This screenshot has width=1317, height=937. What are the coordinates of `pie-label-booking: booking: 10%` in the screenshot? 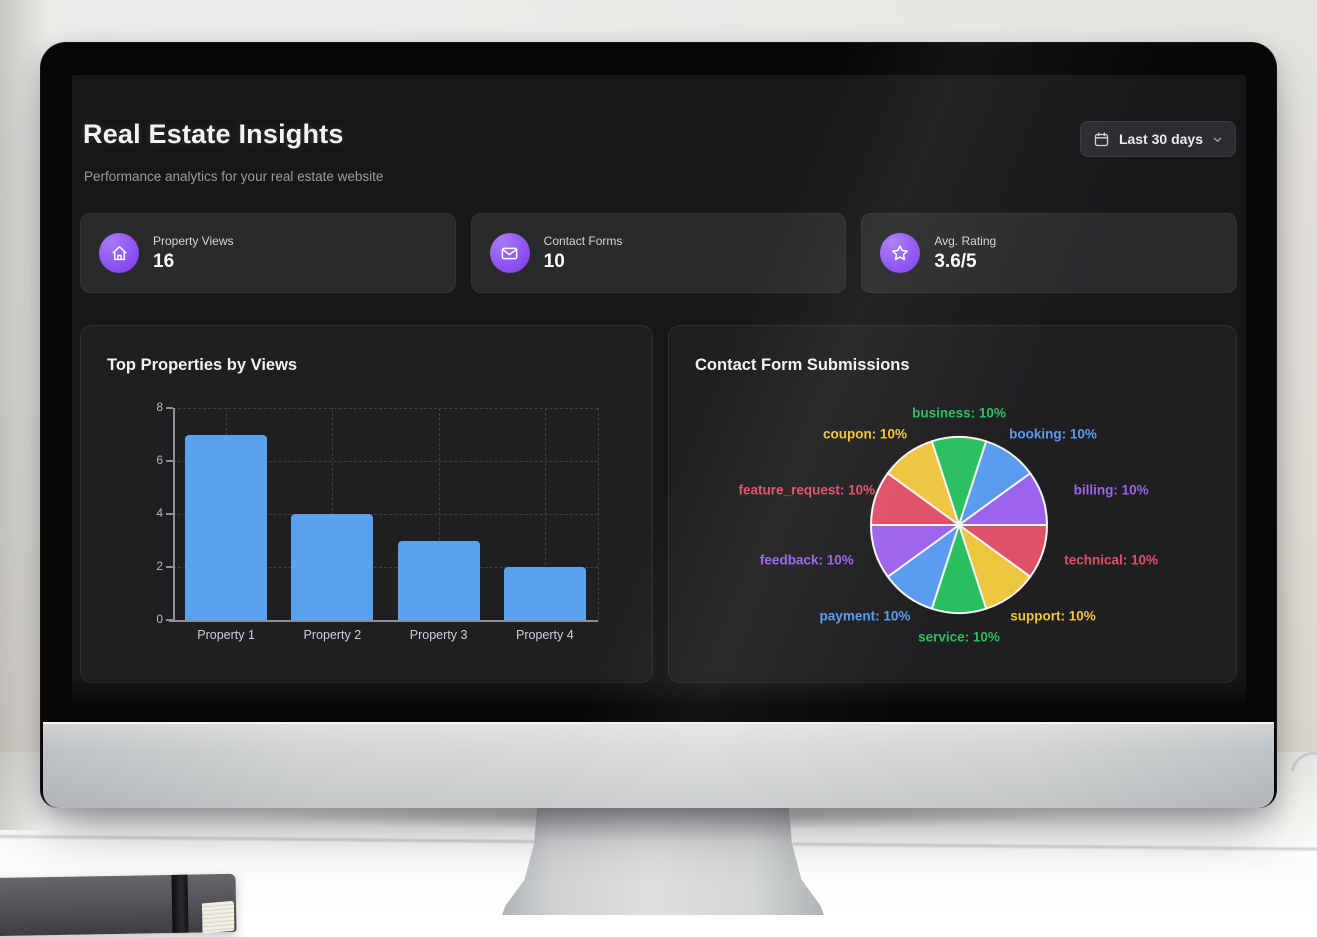 It's located at (1053, 434).